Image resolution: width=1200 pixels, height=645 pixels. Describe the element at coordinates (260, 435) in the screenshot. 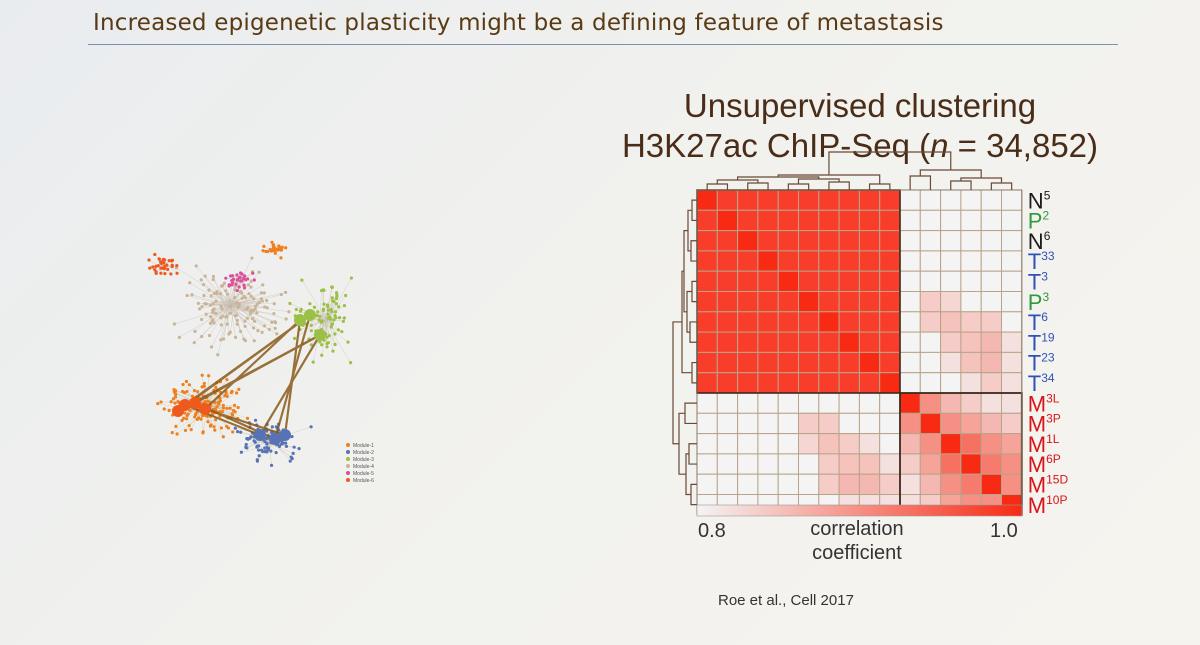

I see `network-hub-node` at that location.